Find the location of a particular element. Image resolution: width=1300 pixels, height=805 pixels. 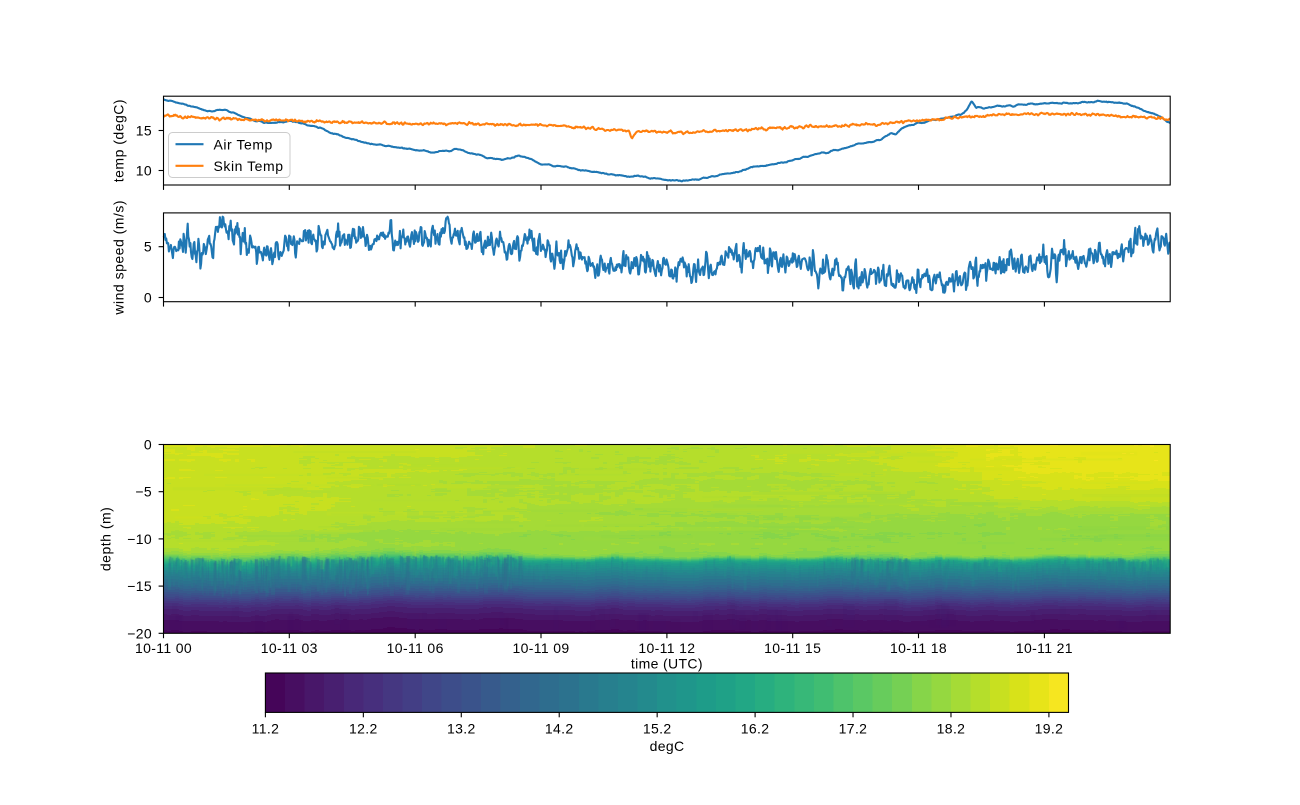

svg-text: Air Temp is located at coordinates (243, 144).